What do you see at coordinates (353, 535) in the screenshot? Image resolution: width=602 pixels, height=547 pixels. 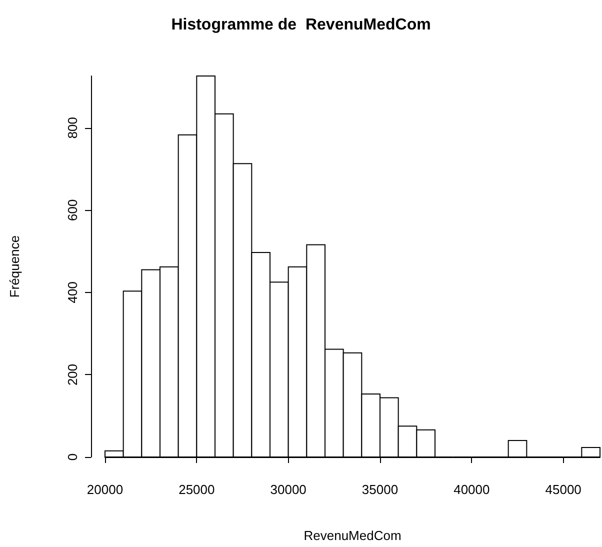 I see `x-axis-title: RevenuMedCom` at bounding box center [353, 535].